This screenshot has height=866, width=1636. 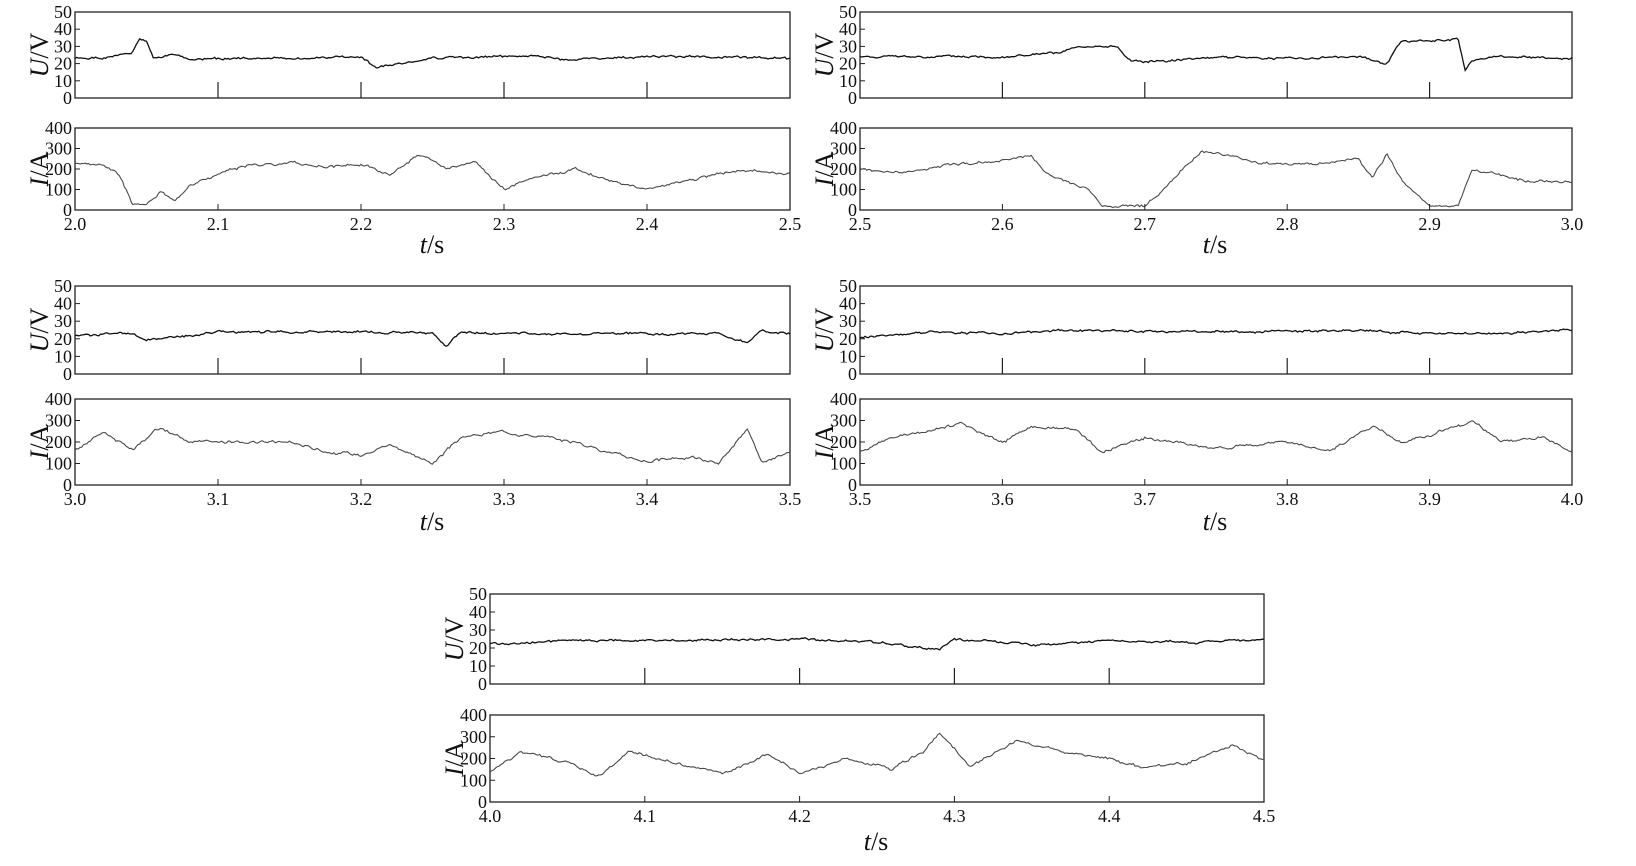 I want to click on xtick-label: 2.7, so click(x=1145, y=224).